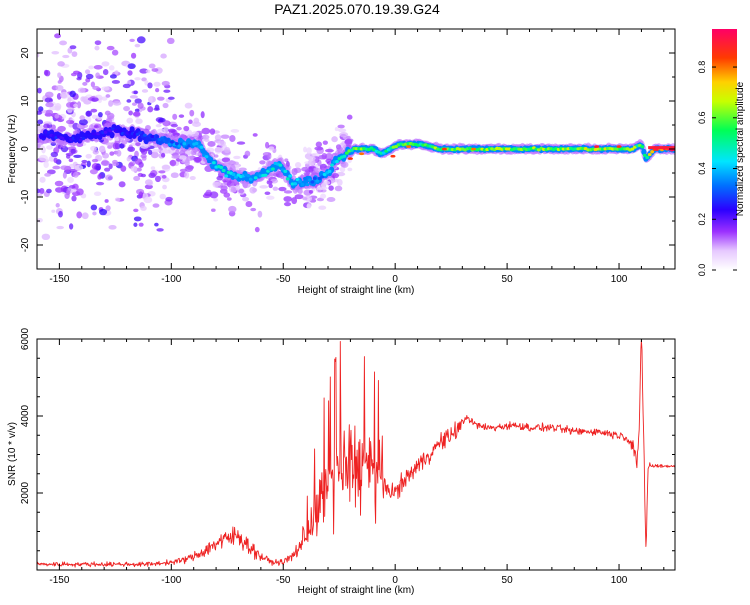 This screenshot has height=605, width=750. What do you see at coordinates (474, 149) in the screenshot?
I see `spectrogram-hotspot` at bounding box center [474, 149].